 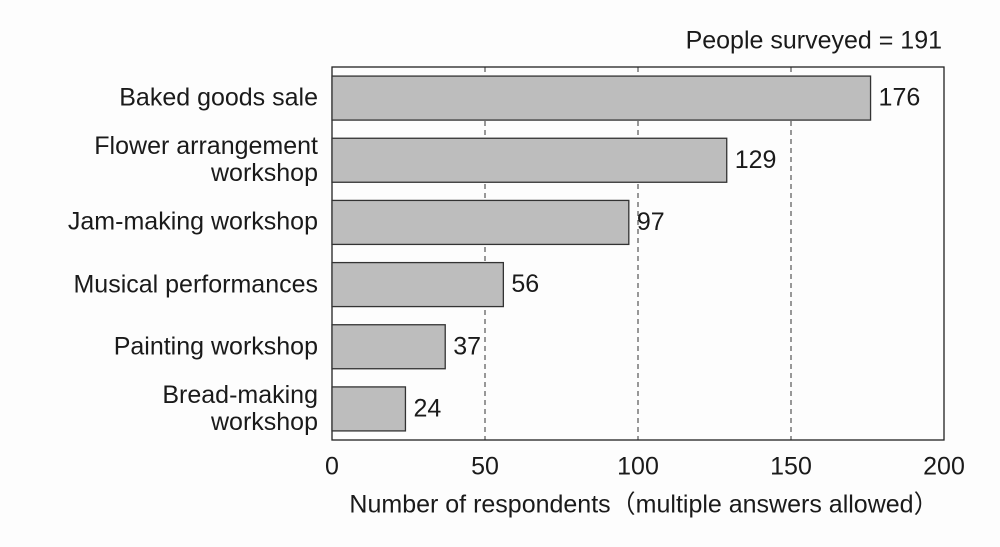 What do you see at coordinates (206, 160) in the screenshot?
I see `y-tick-label: Flower arrangement workshop` at bounding box center [206, 160].